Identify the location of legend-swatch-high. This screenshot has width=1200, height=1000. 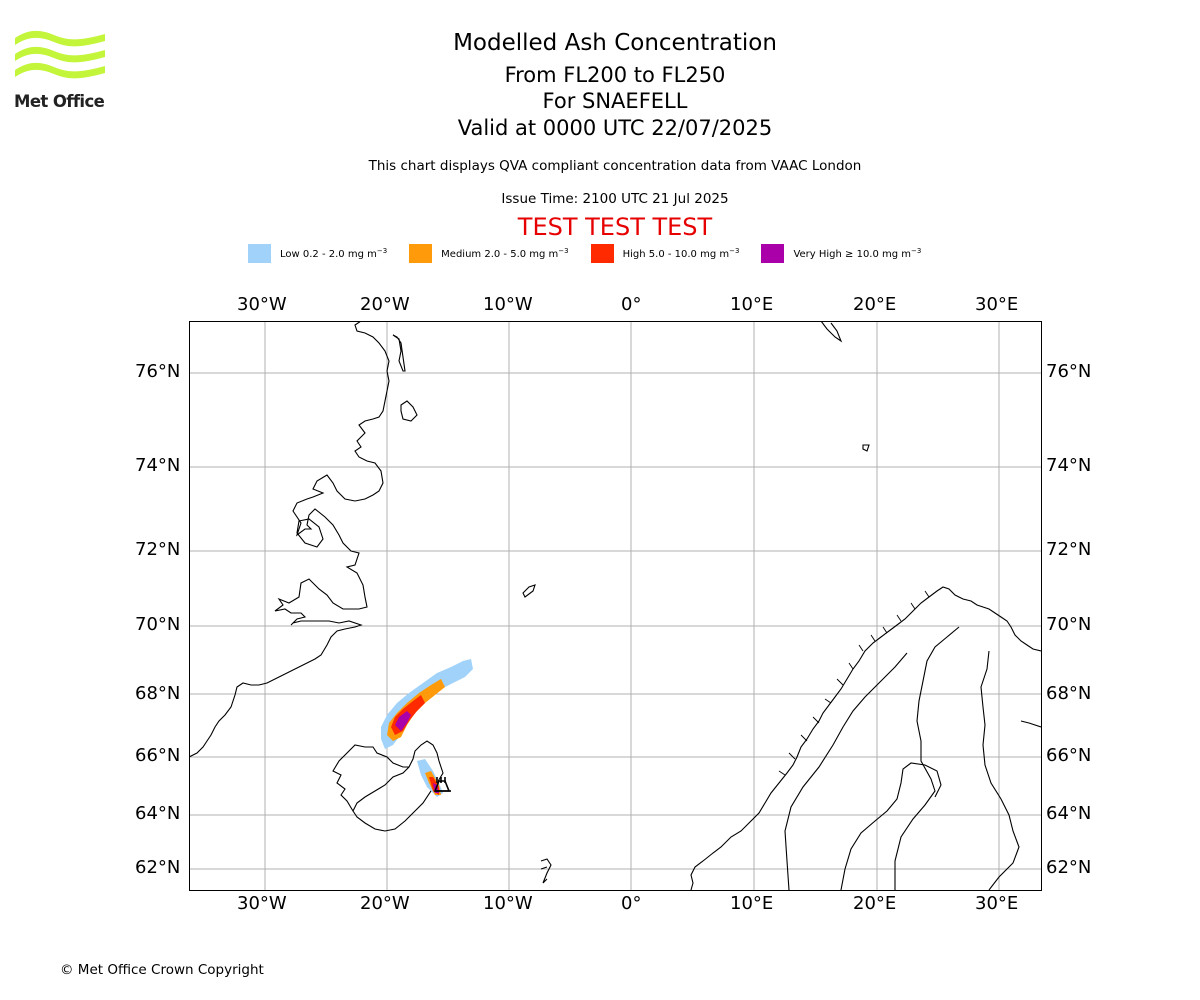
(602, 253).